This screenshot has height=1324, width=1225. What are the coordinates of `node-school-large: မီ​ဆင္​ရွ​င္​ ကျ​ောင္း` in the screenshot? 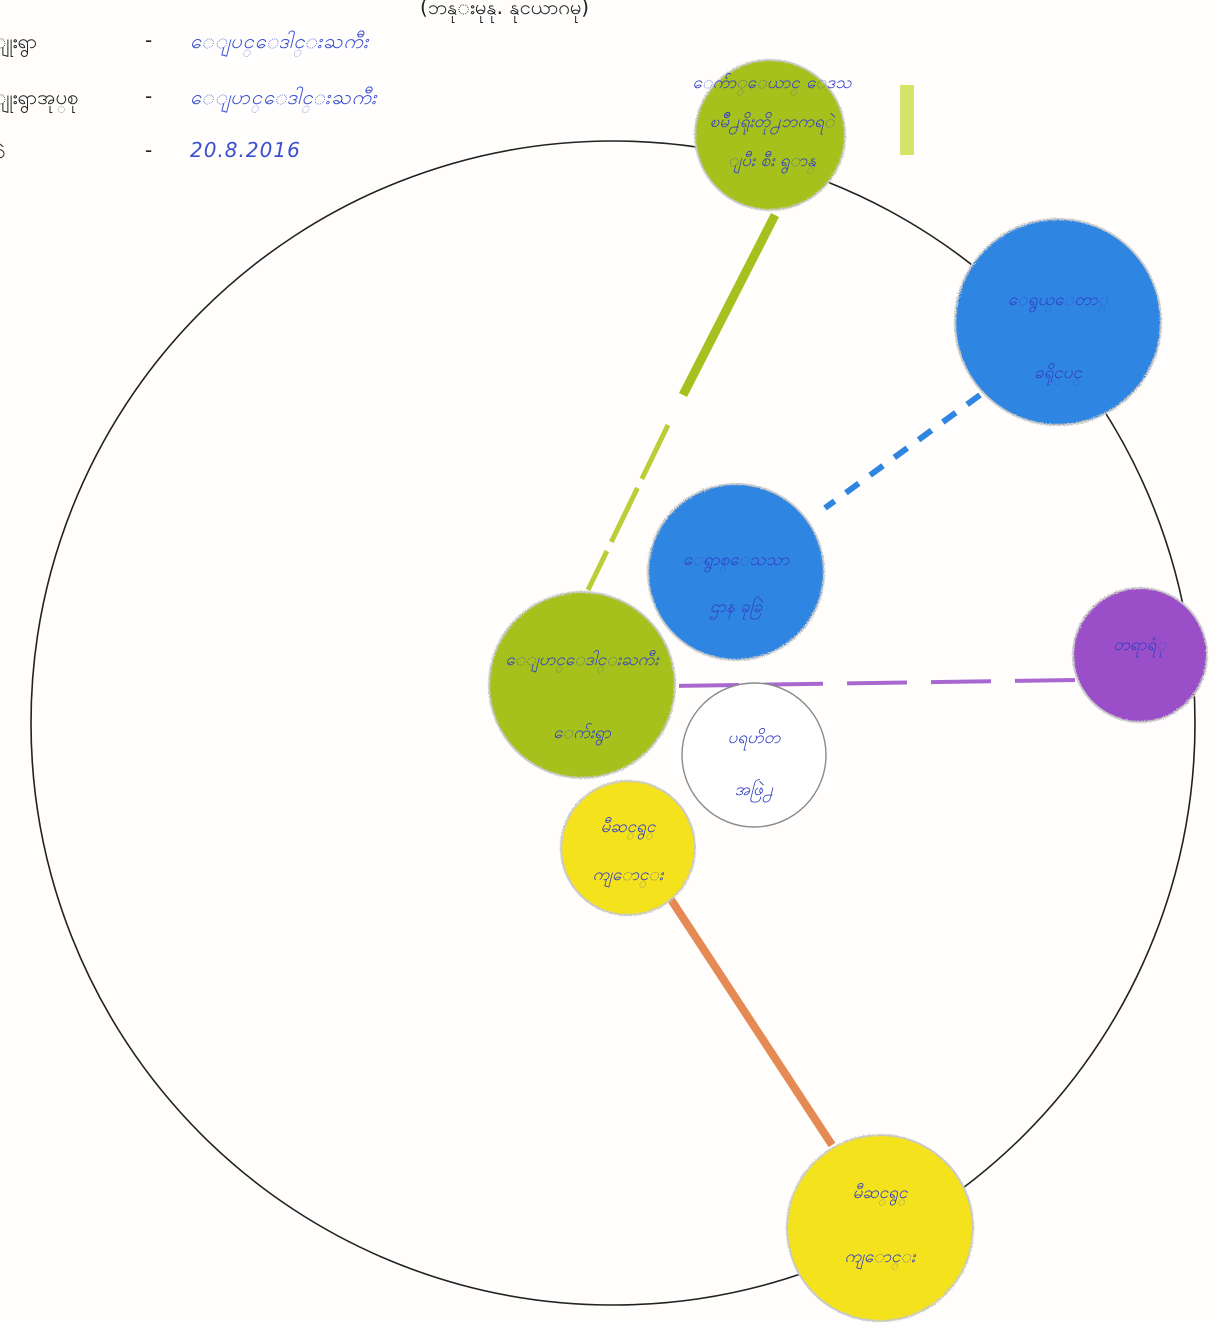 It's located at (880, 1228).